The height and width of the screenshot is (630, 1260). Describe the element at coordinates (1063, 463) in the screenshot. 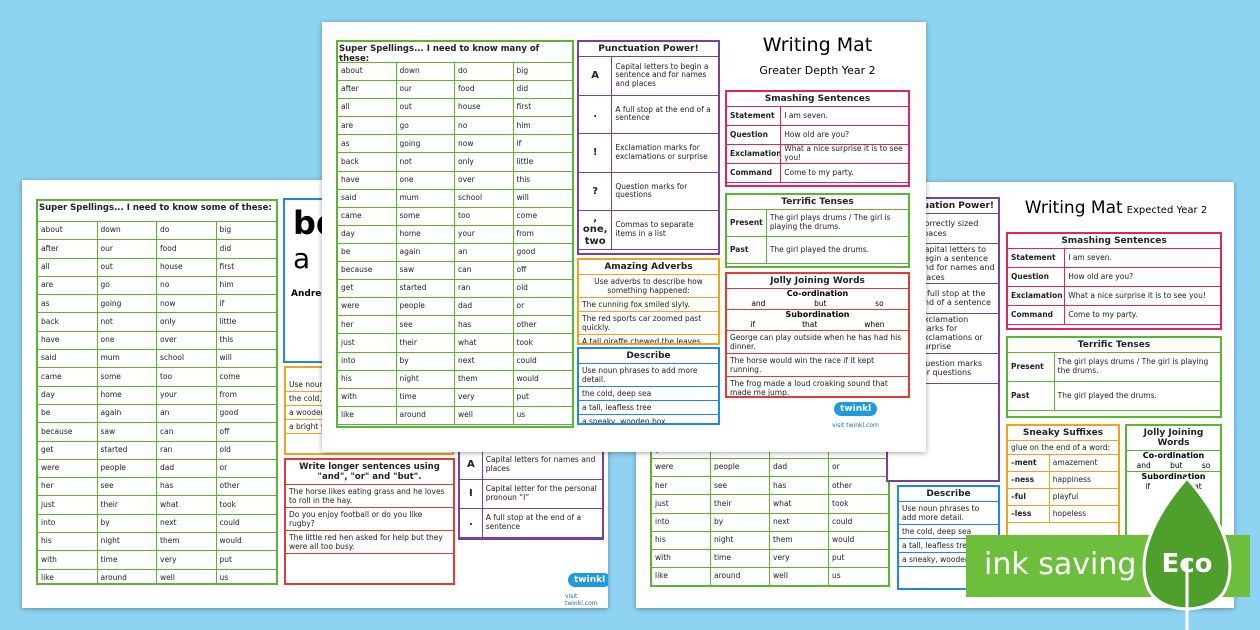

I see `table-row: –ment amazement` at that location.